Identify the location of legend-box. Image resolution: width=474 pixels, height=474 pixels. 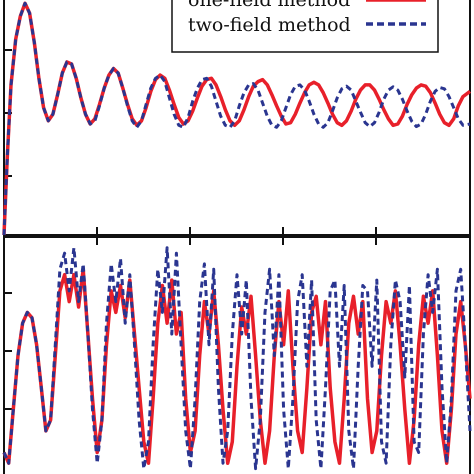
(305, 26).